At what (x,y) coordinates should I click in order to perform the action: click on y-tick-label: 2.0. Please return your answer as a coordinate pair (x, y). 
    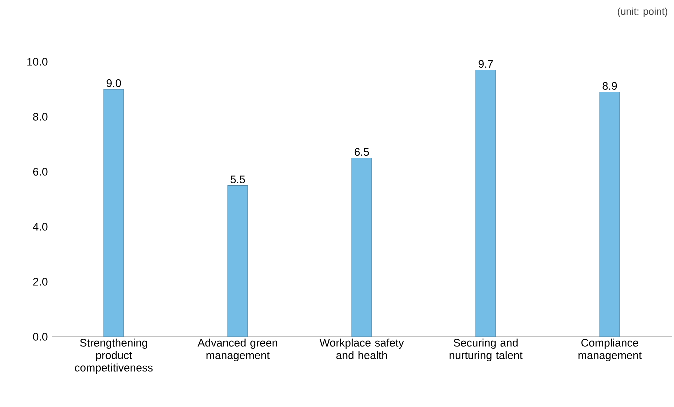
    Looking at the image, I should click on (40, 282).